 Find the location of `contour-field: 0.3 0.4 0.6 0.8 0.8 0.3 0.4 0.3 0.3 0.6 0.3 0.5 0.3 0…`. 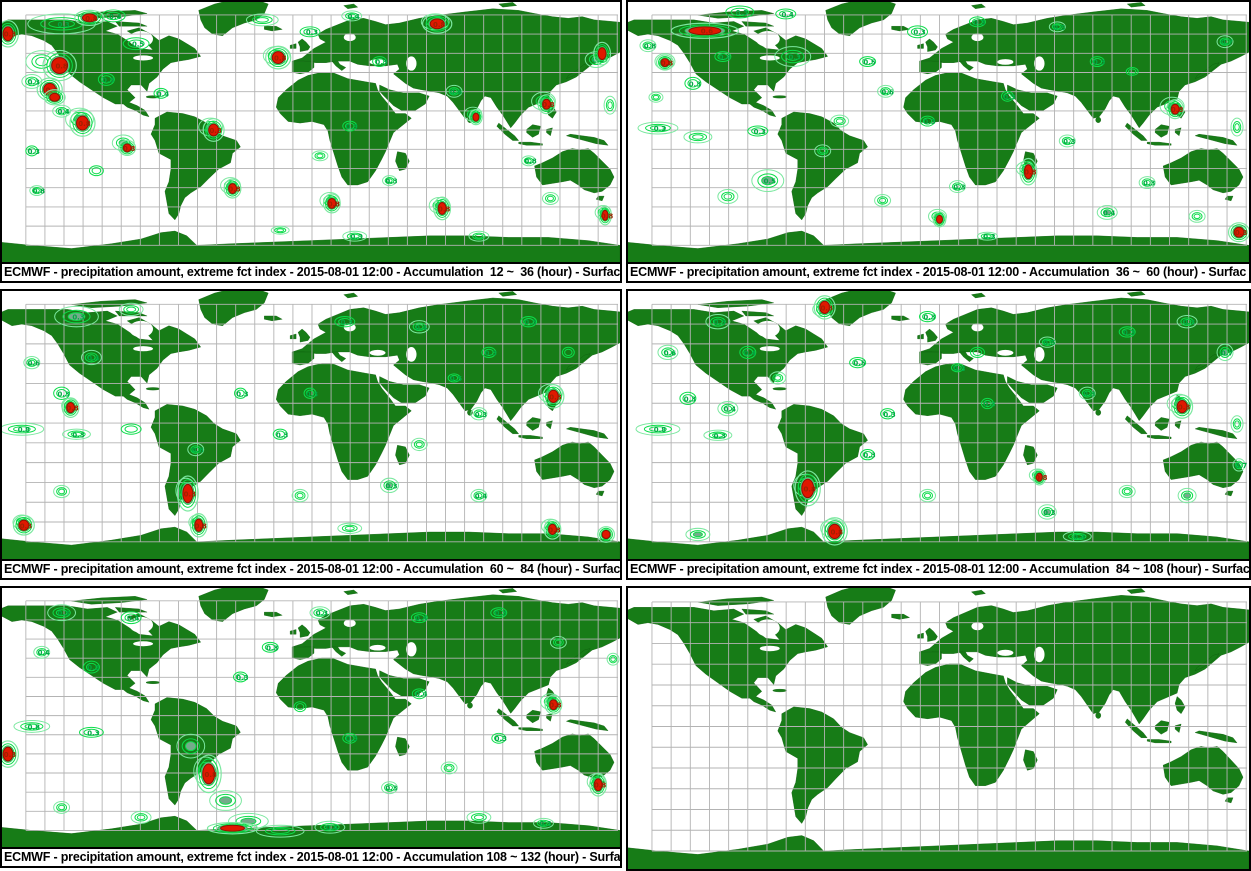

contour-field: 0.3 0.4 0.6 0.8 0.8 0.3 0.4 0.3 0.3 0.6 0.3 0.5 0.3 0… is located at coordinates (943, 124).